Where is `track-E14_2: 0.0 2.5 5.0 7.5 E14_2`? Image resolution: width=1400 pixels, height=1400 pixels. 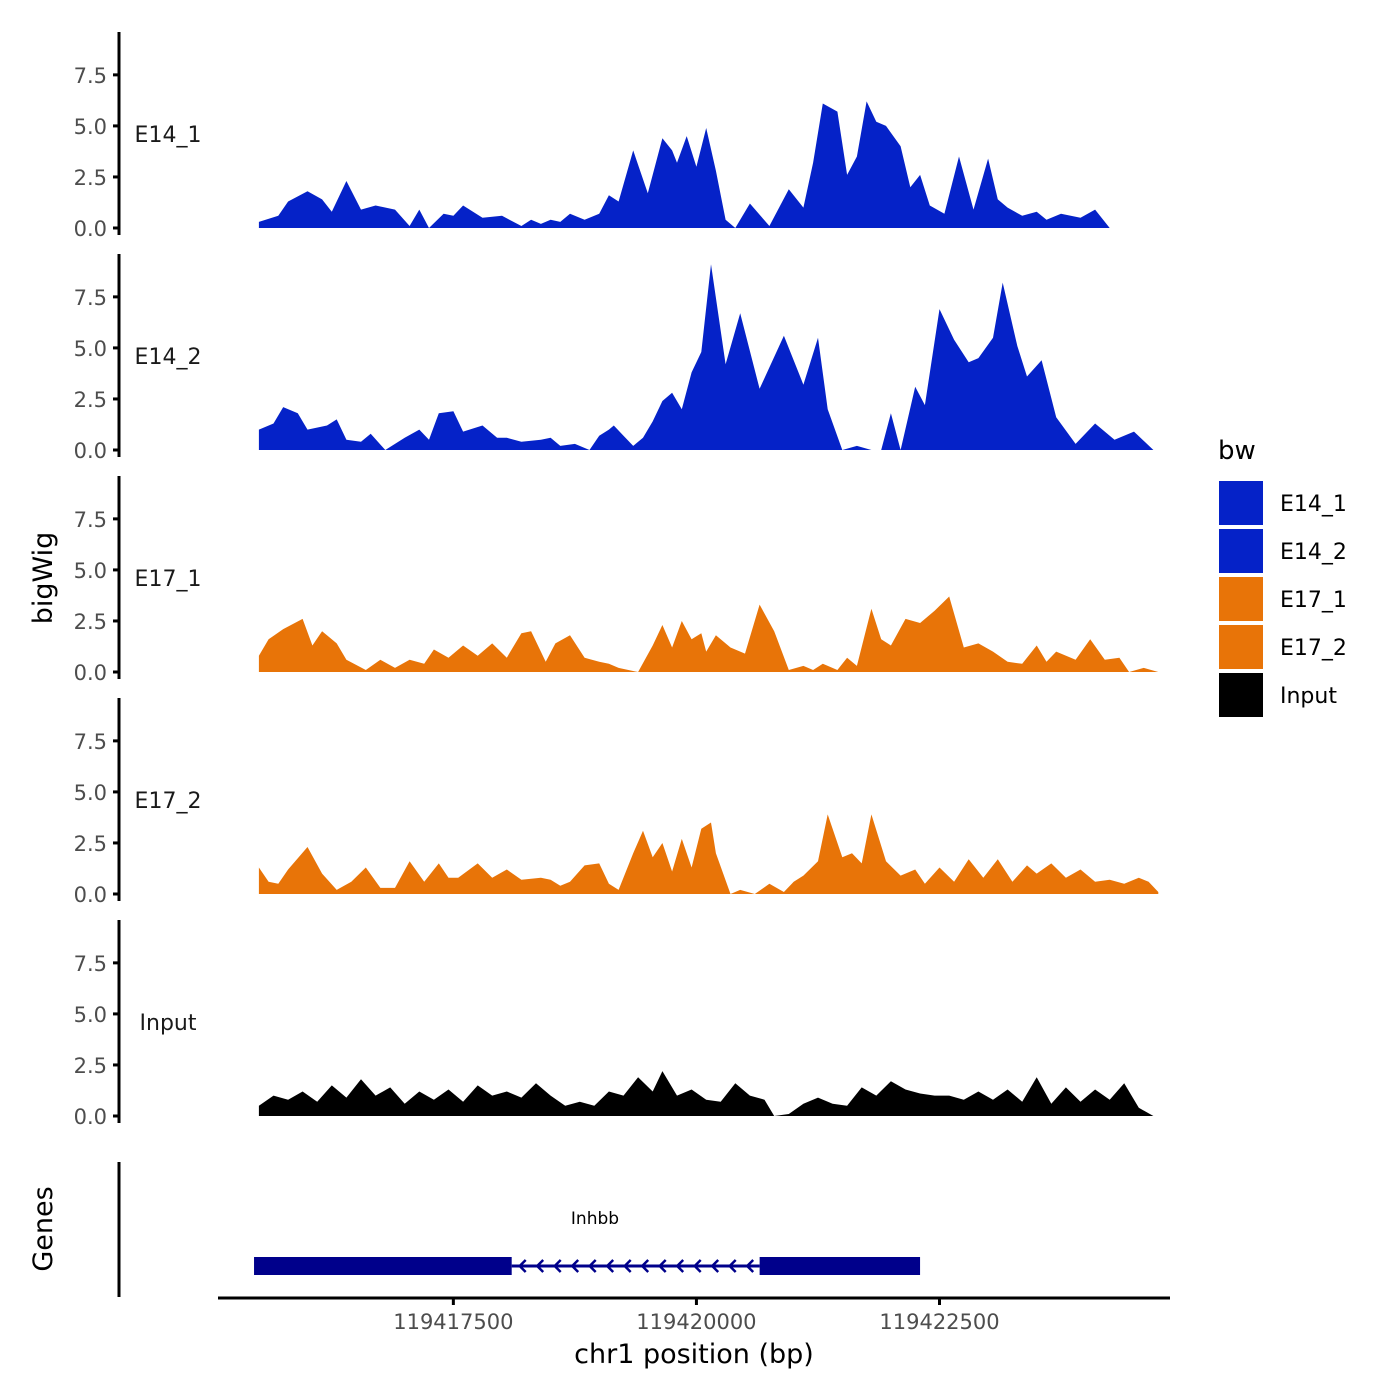 track-E14_2: 0.0 2.5 5.0 7.5 E14_2 is located at coordinates (614, 358).